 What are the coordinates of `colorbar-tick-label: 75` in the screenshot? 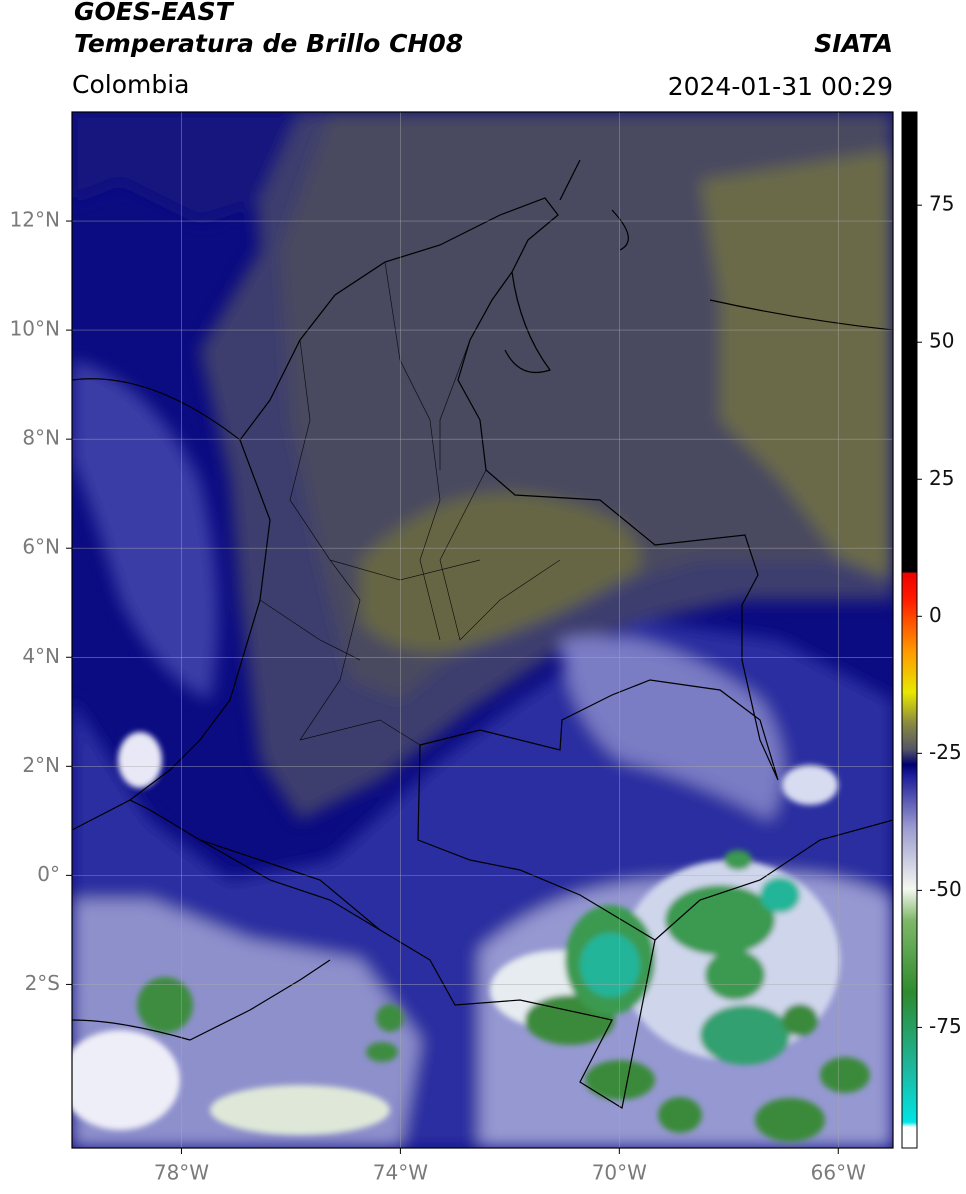 It's located at (941, 204).